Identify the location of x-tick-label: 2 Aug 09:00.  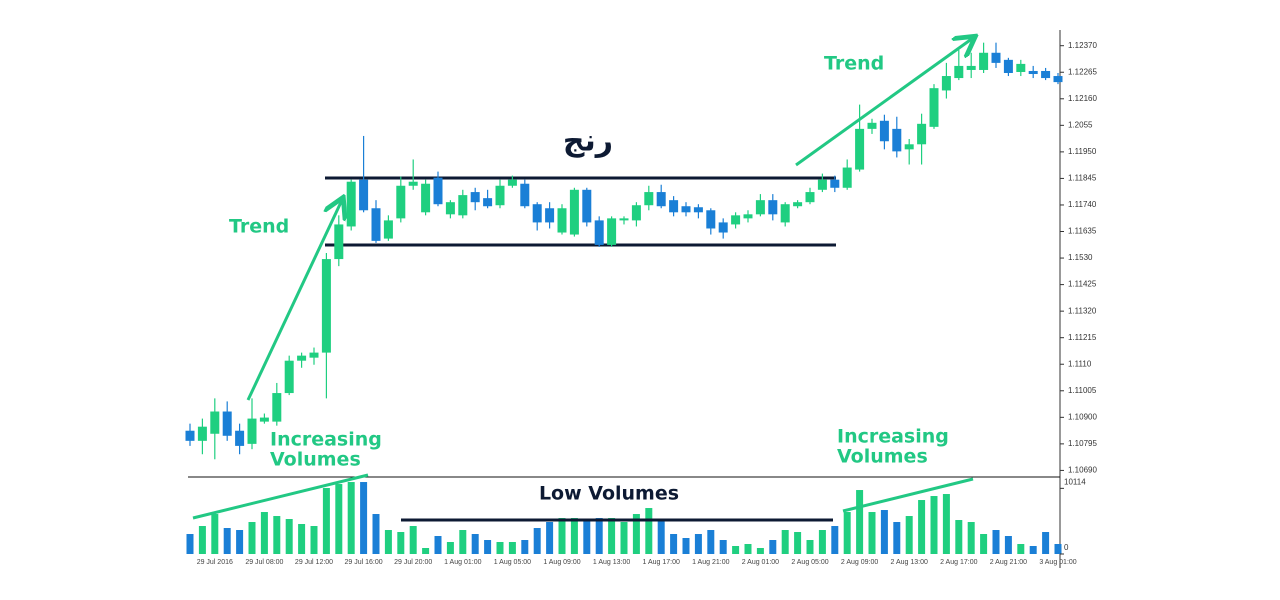
(859, 562).